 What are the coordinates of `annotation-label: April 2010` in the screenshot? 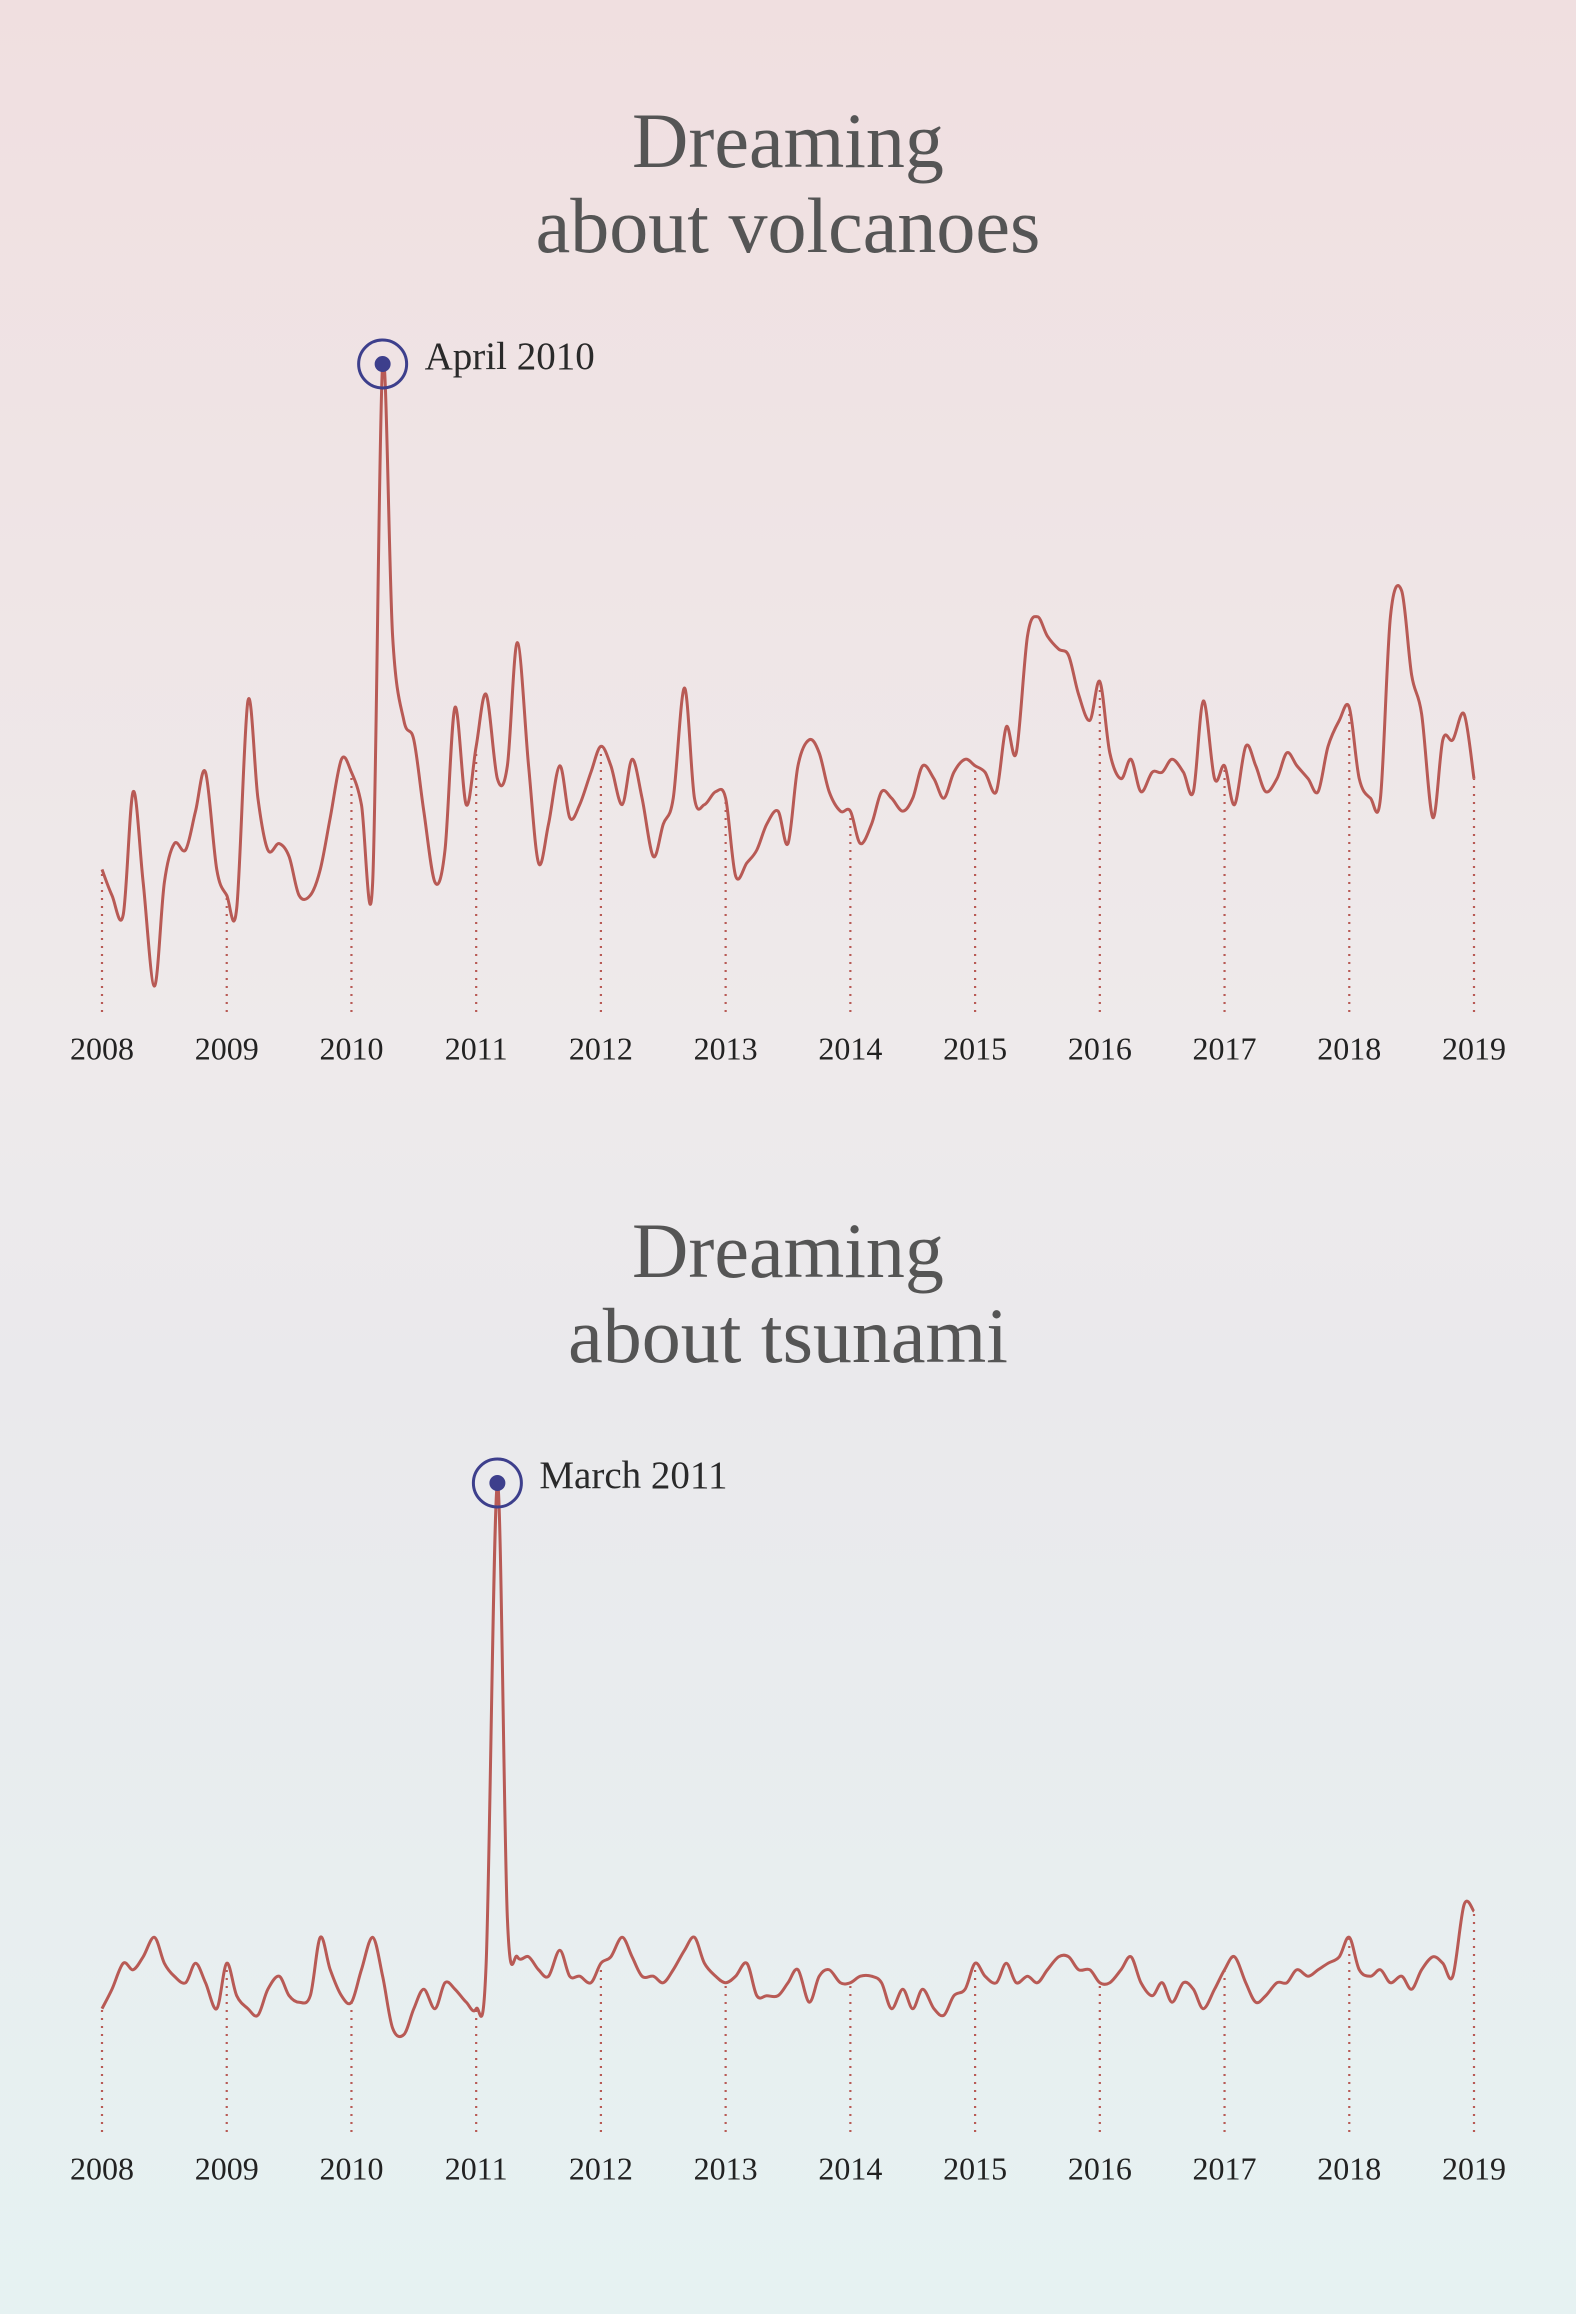 It's located at (510, 356).